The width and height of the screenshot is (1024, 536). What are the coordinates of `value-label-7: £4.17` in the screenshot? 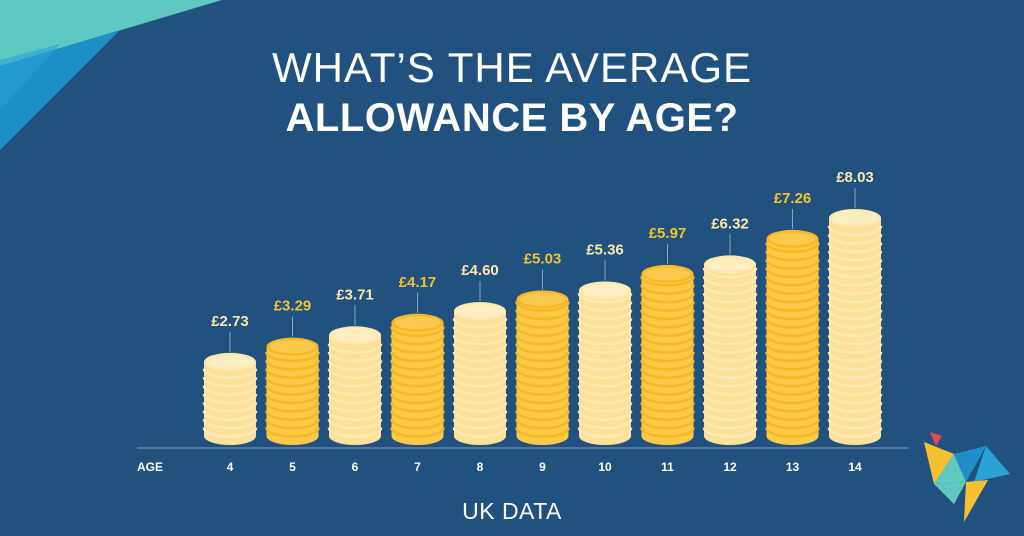 It's located at (418, 282).